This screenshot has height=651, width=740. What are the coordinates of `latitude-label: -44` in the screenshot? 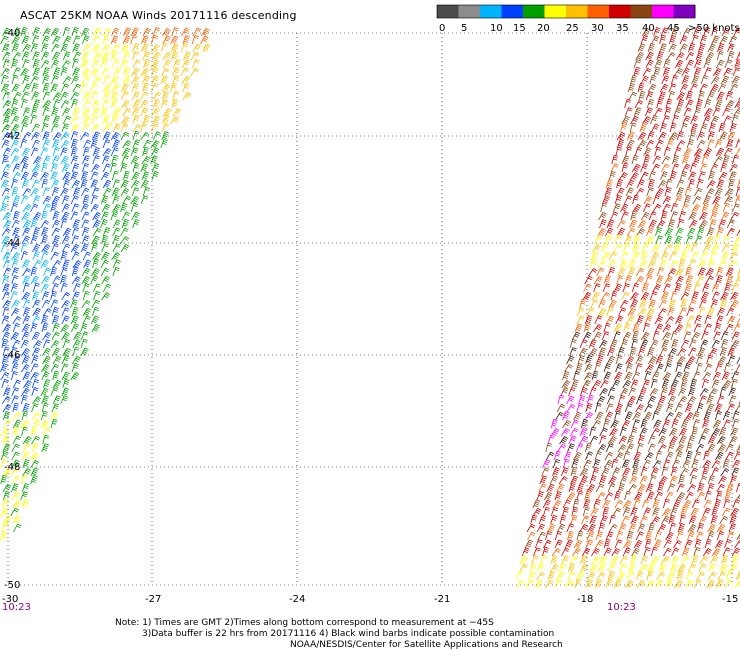 It's located at (12, 243).